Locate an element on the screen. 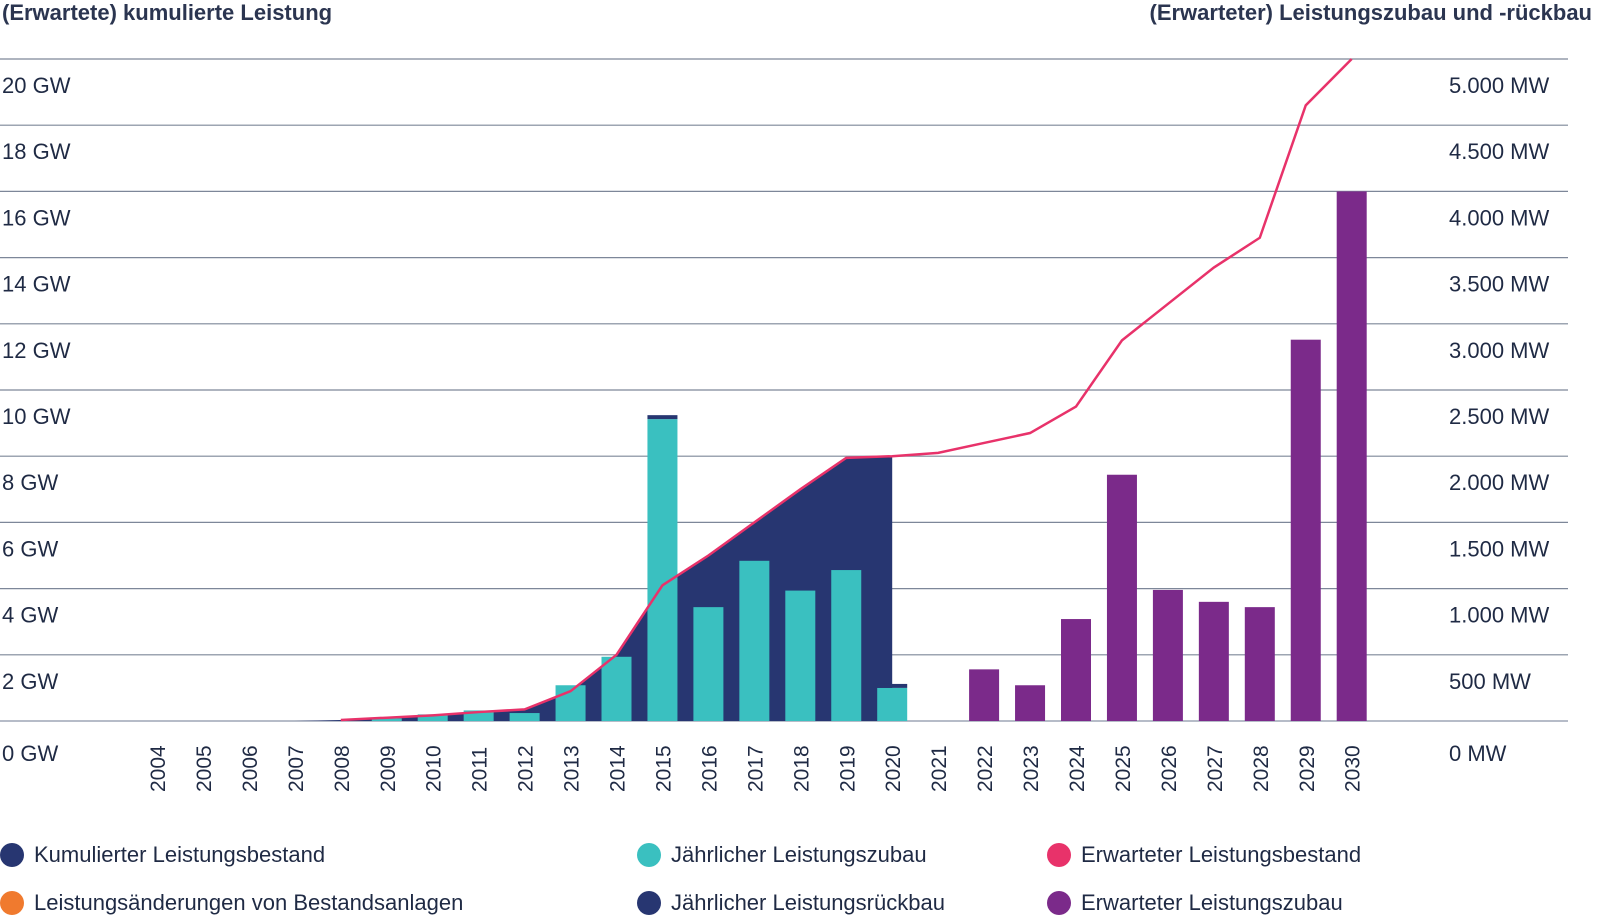 The image size is (1600, 924). legend-label: Erwarteter Leistungsbestand is located at coordinates (1221, 854).